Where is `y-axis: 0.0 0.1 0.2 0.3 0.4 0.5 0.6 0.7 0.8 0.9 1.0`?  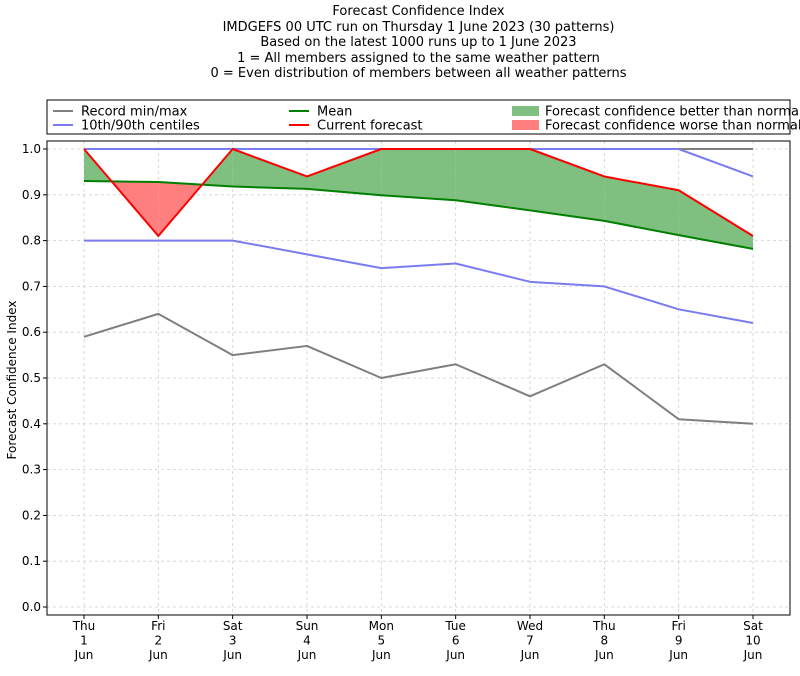
y-axis: 0.0 0.1 0.2 0.3 0.4 0.5 0.6 0.7 0.8 0.9 1.0 is located at coordinates (34, 378).